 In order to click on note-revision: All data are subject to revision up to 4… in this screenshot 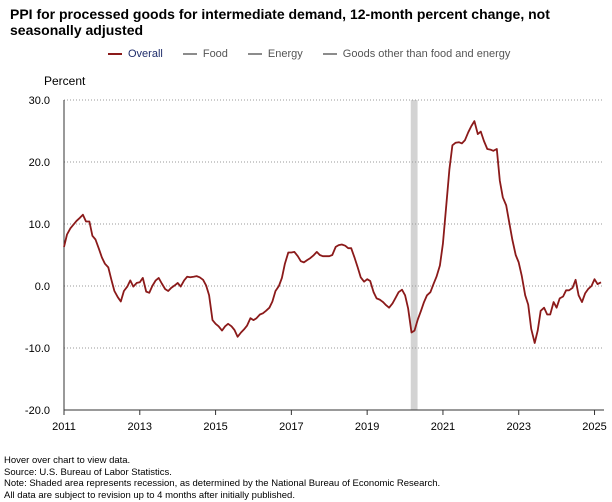, I will do `click(149, 495)`.